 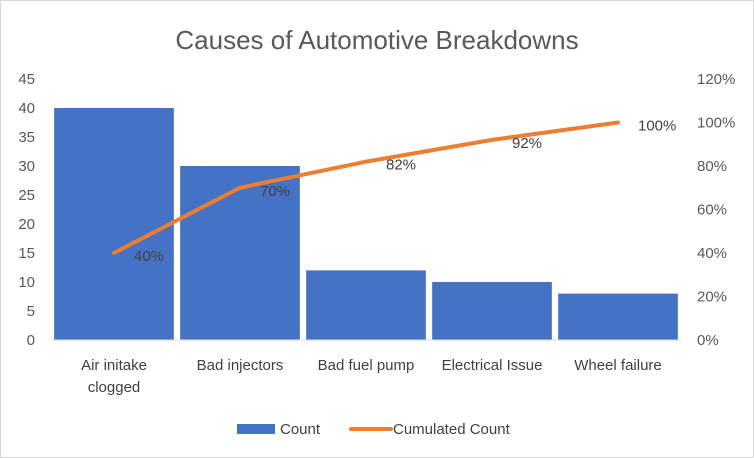 What do you see at coordinates (452, 429) in the screenshot?
I see `legend-label-cumulated: Cumulated Count` at bounding box center [452, 429].